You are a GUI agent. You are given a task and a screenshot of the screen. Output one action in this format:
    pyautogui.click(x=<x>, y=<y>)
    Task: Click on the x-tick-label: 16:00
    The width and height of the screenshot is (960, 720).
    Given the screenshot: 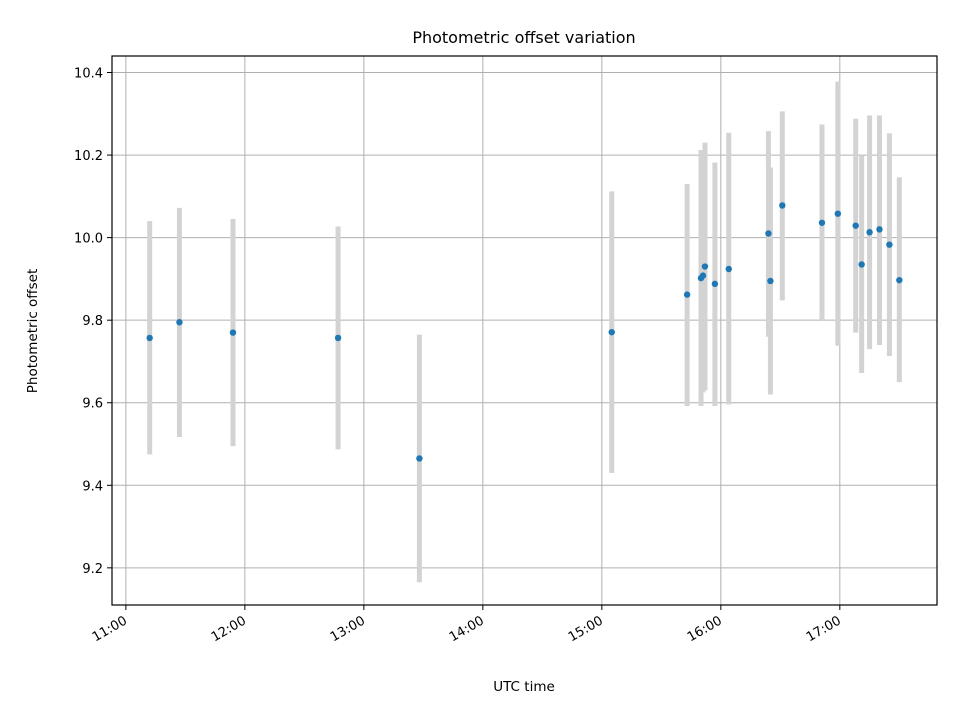 What is the action you would take?
    pyautogui.click(x=705, y=629)
    